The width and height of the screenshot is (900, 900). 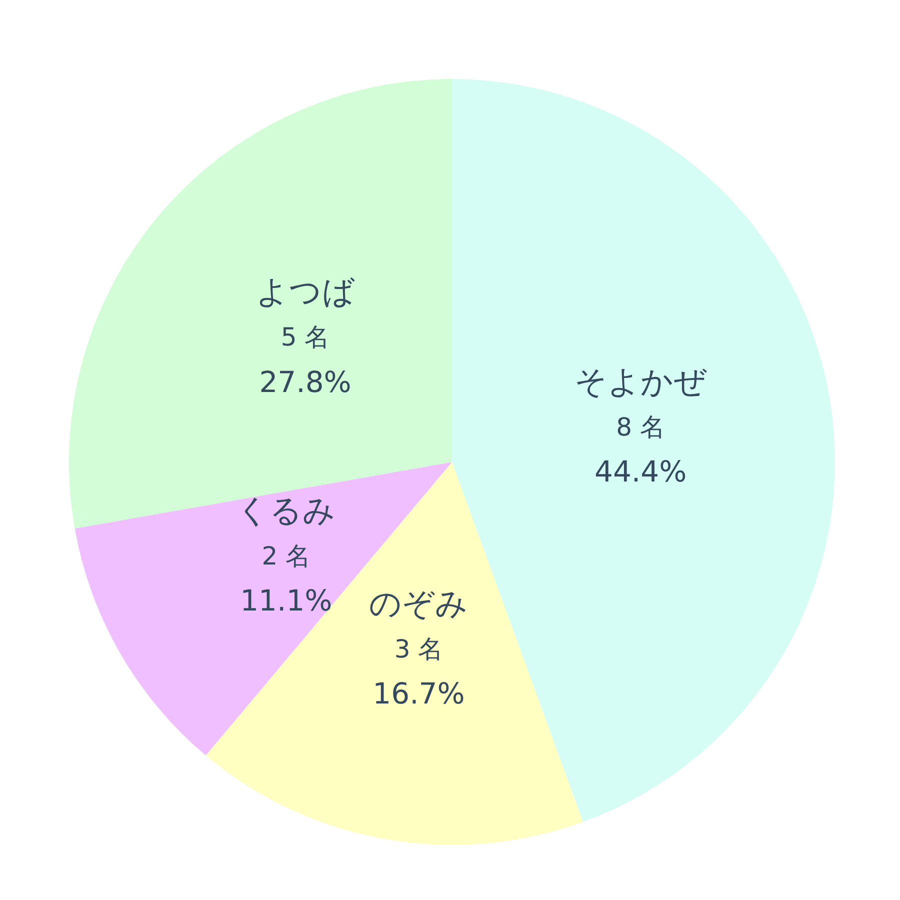 What do you see at coordinates (418, 603) in the screenshot?
I see `slice-label: のぞみ` at bounding box center [418, 603].